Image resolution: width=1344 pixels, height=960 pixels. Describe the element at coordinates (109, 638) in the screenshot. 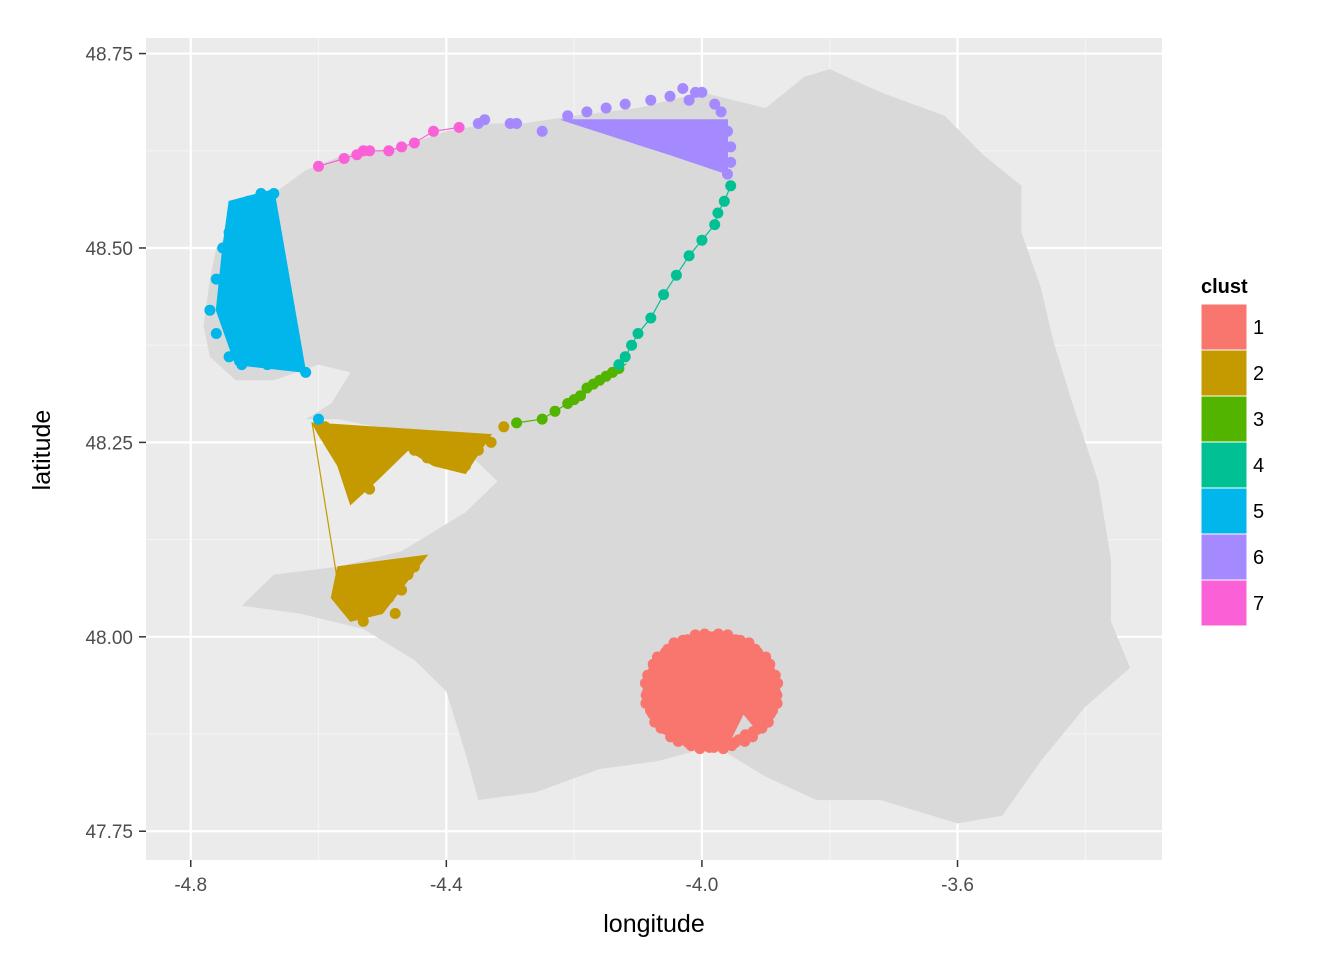

I see `y-tick-label: 48.00` at that location.